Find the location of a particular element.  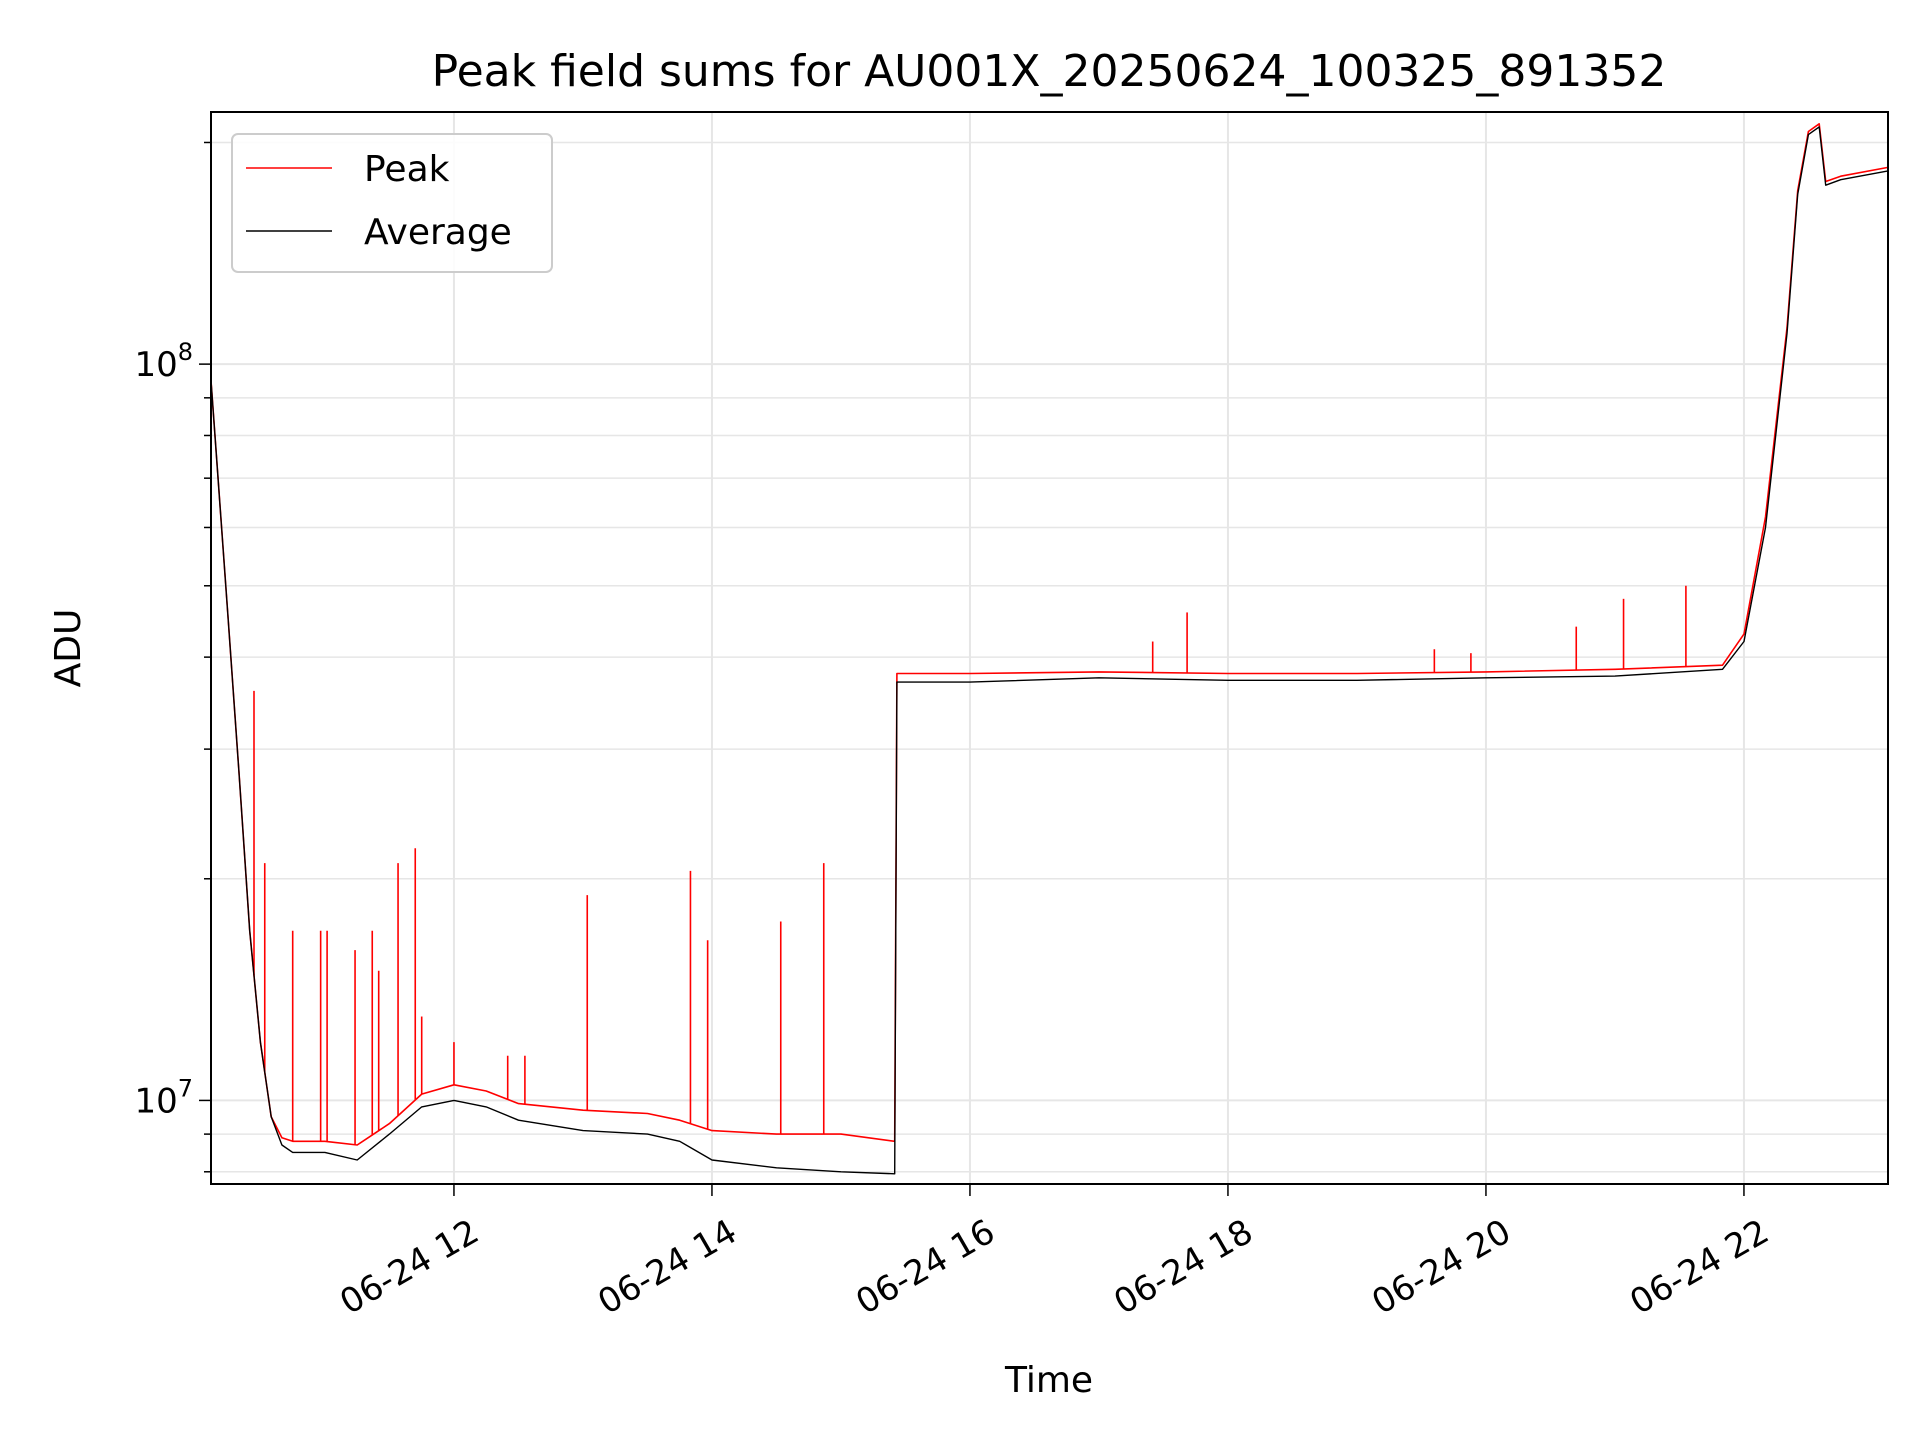

y-tick-label: 10⁷ is located at coordinates (163, 1097).